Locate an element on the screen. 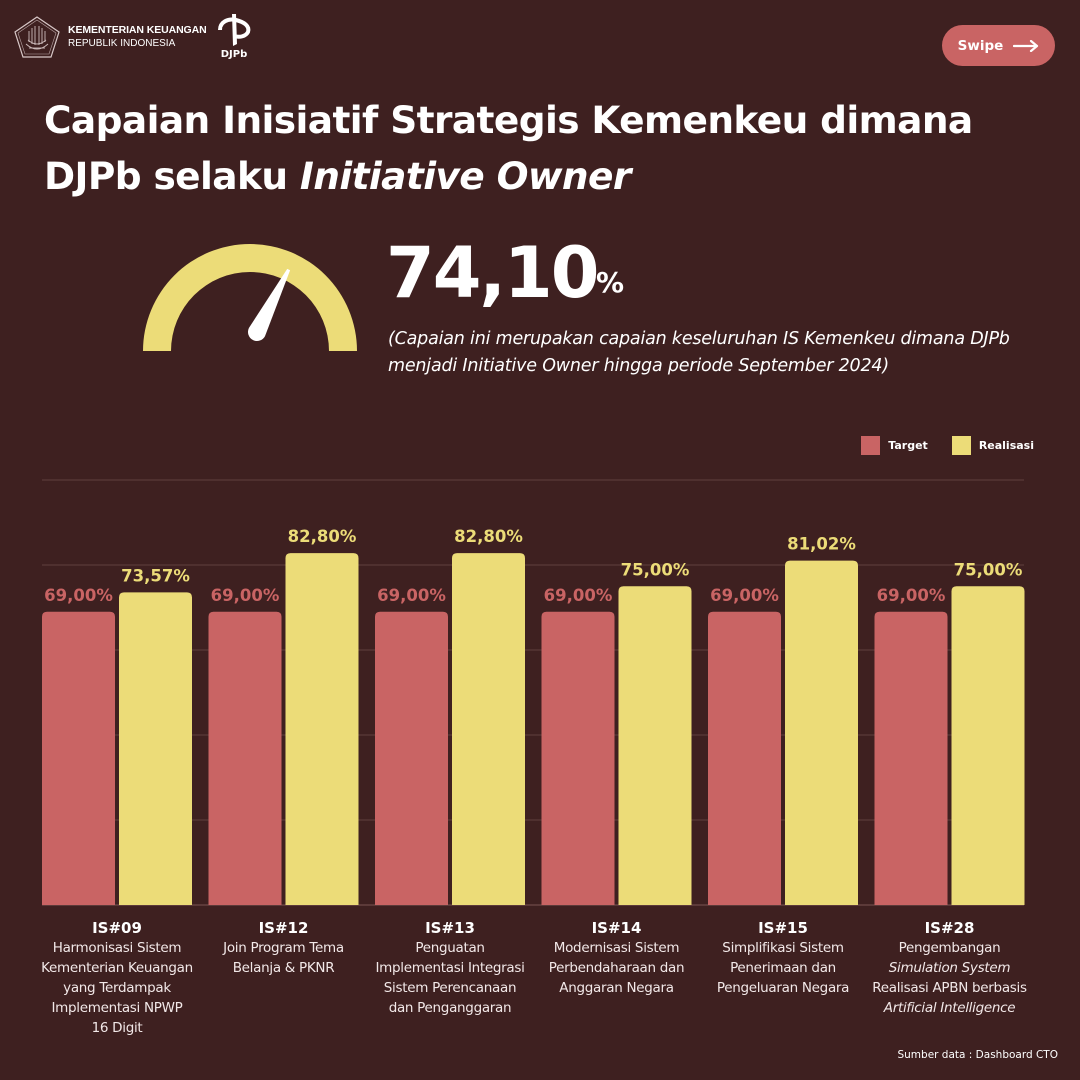  bar-realisasi-is14 is located at coordinates (655, 745).